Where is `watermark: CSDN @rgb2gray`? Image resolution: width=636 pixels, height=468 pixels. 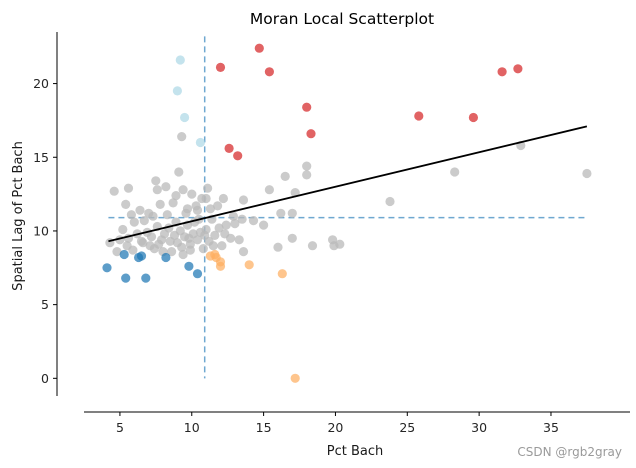
watermark: CSDN @rgb2gray is located at coordinates (569, 452).